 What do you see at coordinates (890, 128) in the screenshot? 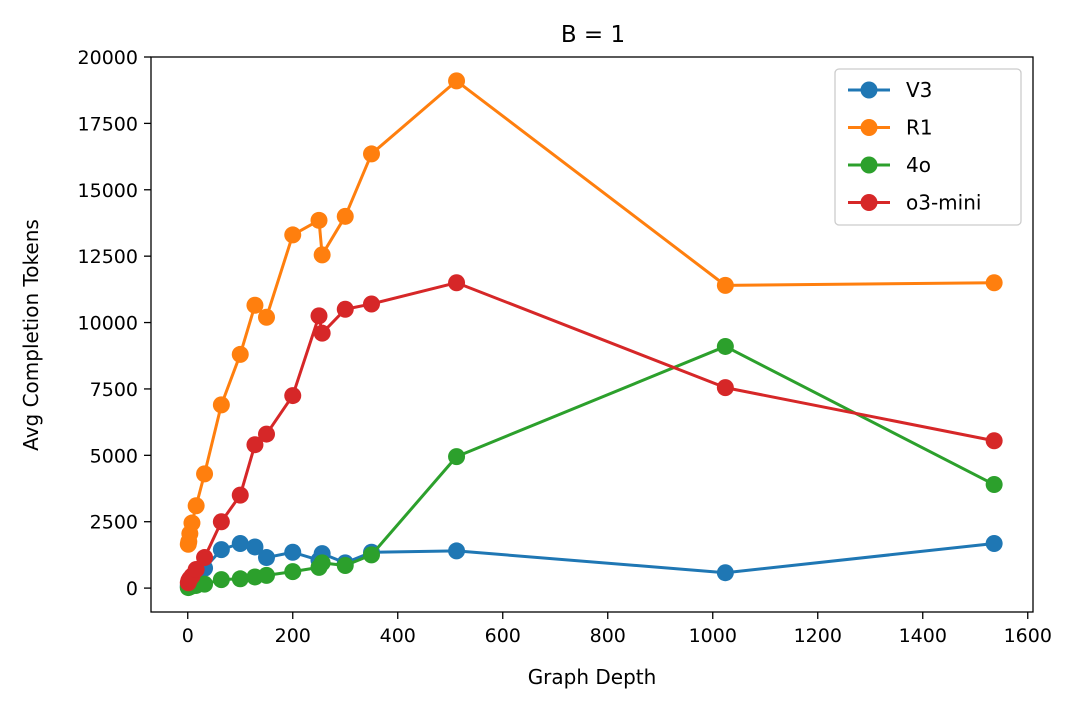
I see `legend-item-r1: R1` at bounding box center [890, 128].